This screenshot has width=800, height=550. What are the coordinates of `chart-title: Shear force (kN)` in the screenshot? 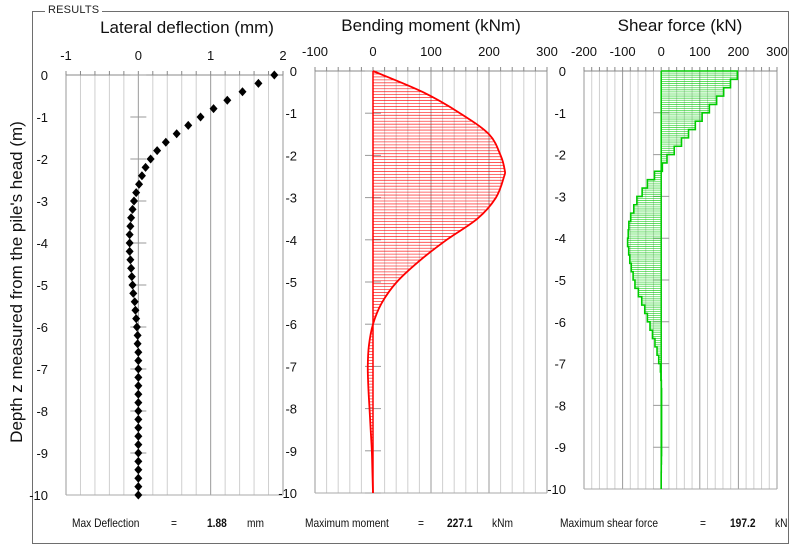 It's located at (680, 25).